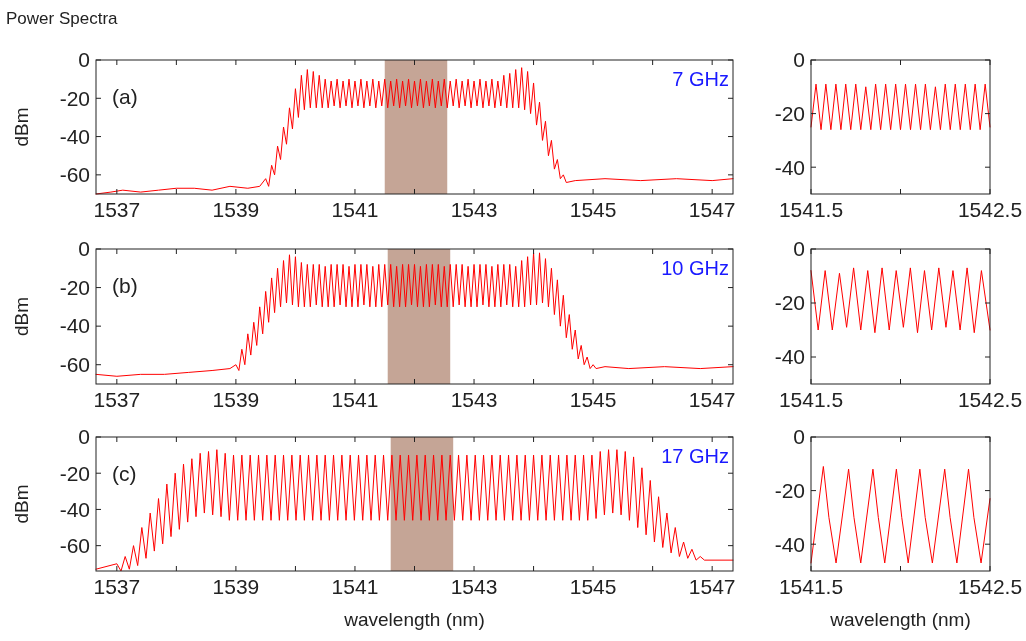 The height and width of the screenshot is (641, 1026). I want to click on annotation: 17 GHz, so click(695, 456).